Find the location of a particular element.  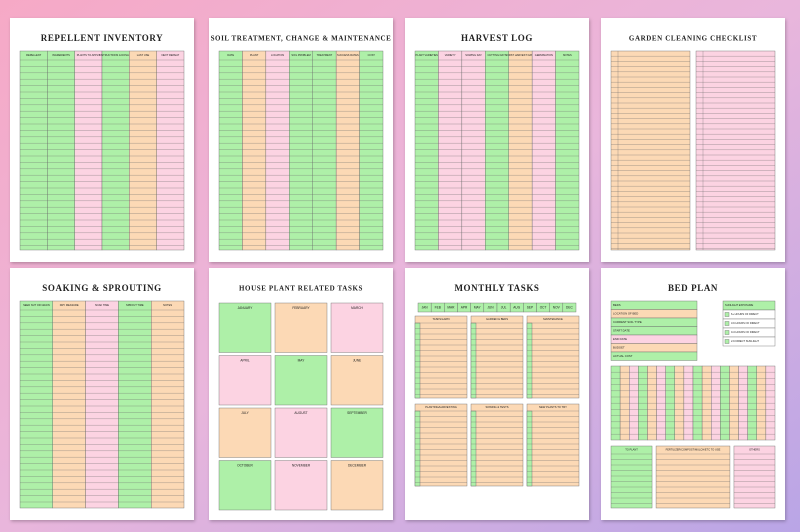

section-header: TO PLANT is located at coordinates (631, 450).